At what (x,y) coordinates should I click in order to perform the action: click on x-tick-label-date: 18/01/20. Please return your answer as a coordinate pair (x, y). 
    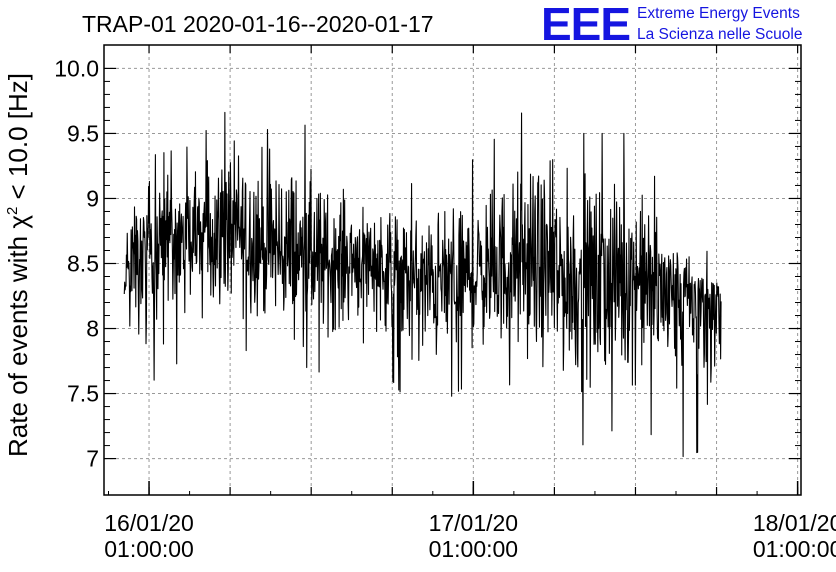
    Looking at the image, I should click on (794, 523).